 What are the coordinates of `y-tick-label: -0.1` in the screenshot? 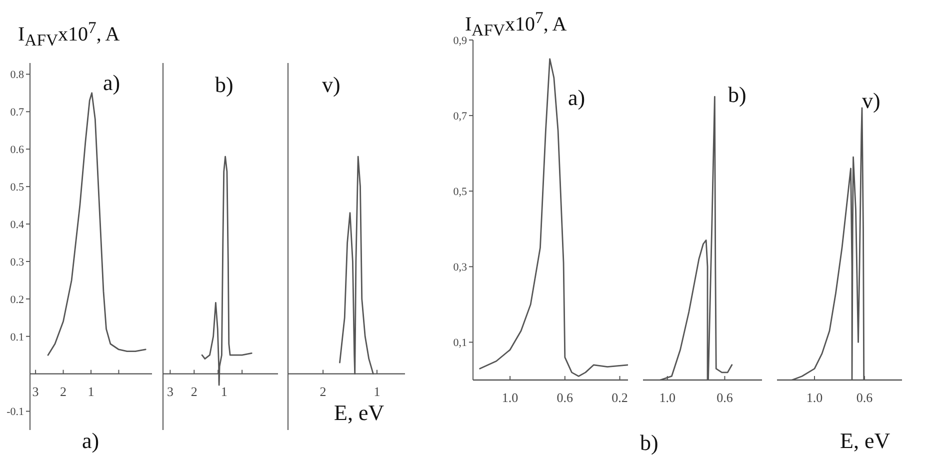 It's located at (15, 412).